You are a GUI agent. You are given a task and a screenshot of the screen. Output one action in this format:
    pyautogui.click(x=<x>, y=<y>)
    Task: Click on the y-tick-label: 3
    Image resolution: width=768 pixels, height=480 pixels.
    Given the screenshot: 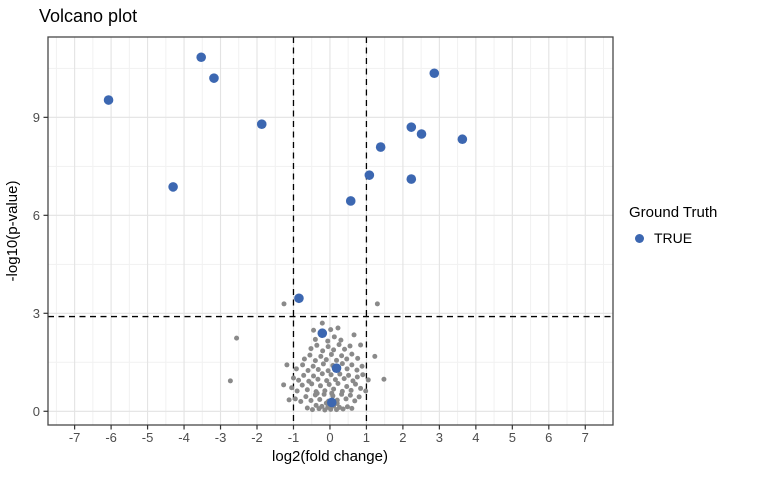 What is the action you would take?
    pyautogui.click(x=36, y=313)
    